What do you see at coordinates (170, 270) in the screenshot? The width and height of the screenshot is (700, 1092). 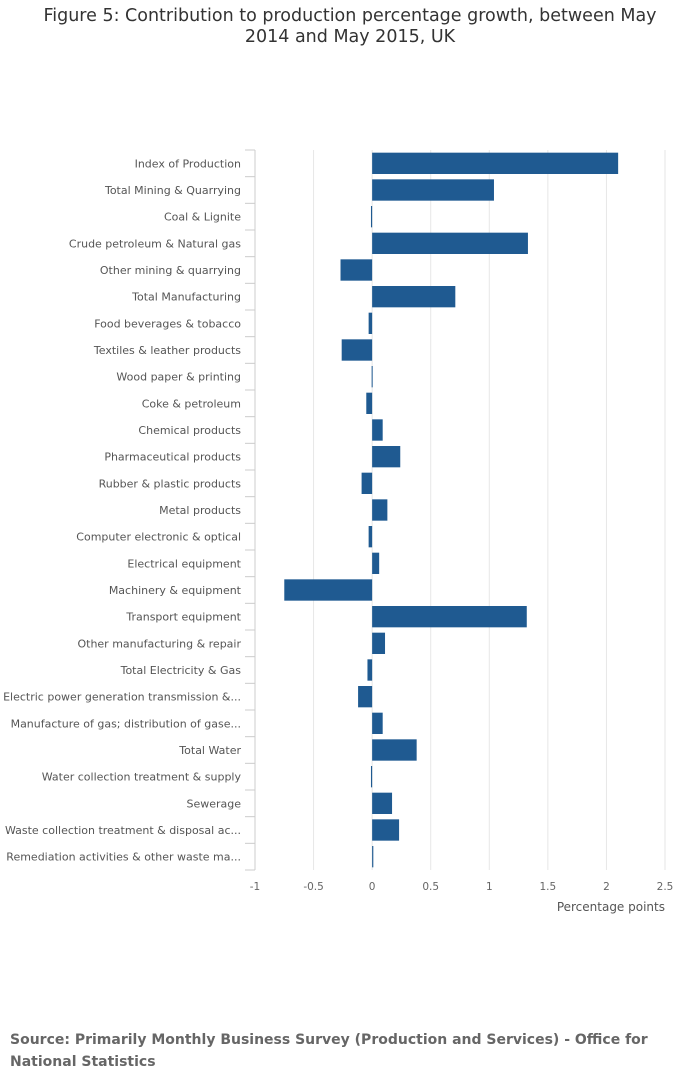 I see `category-label: Other mining & quarrying` at bounding box center [170, 270].